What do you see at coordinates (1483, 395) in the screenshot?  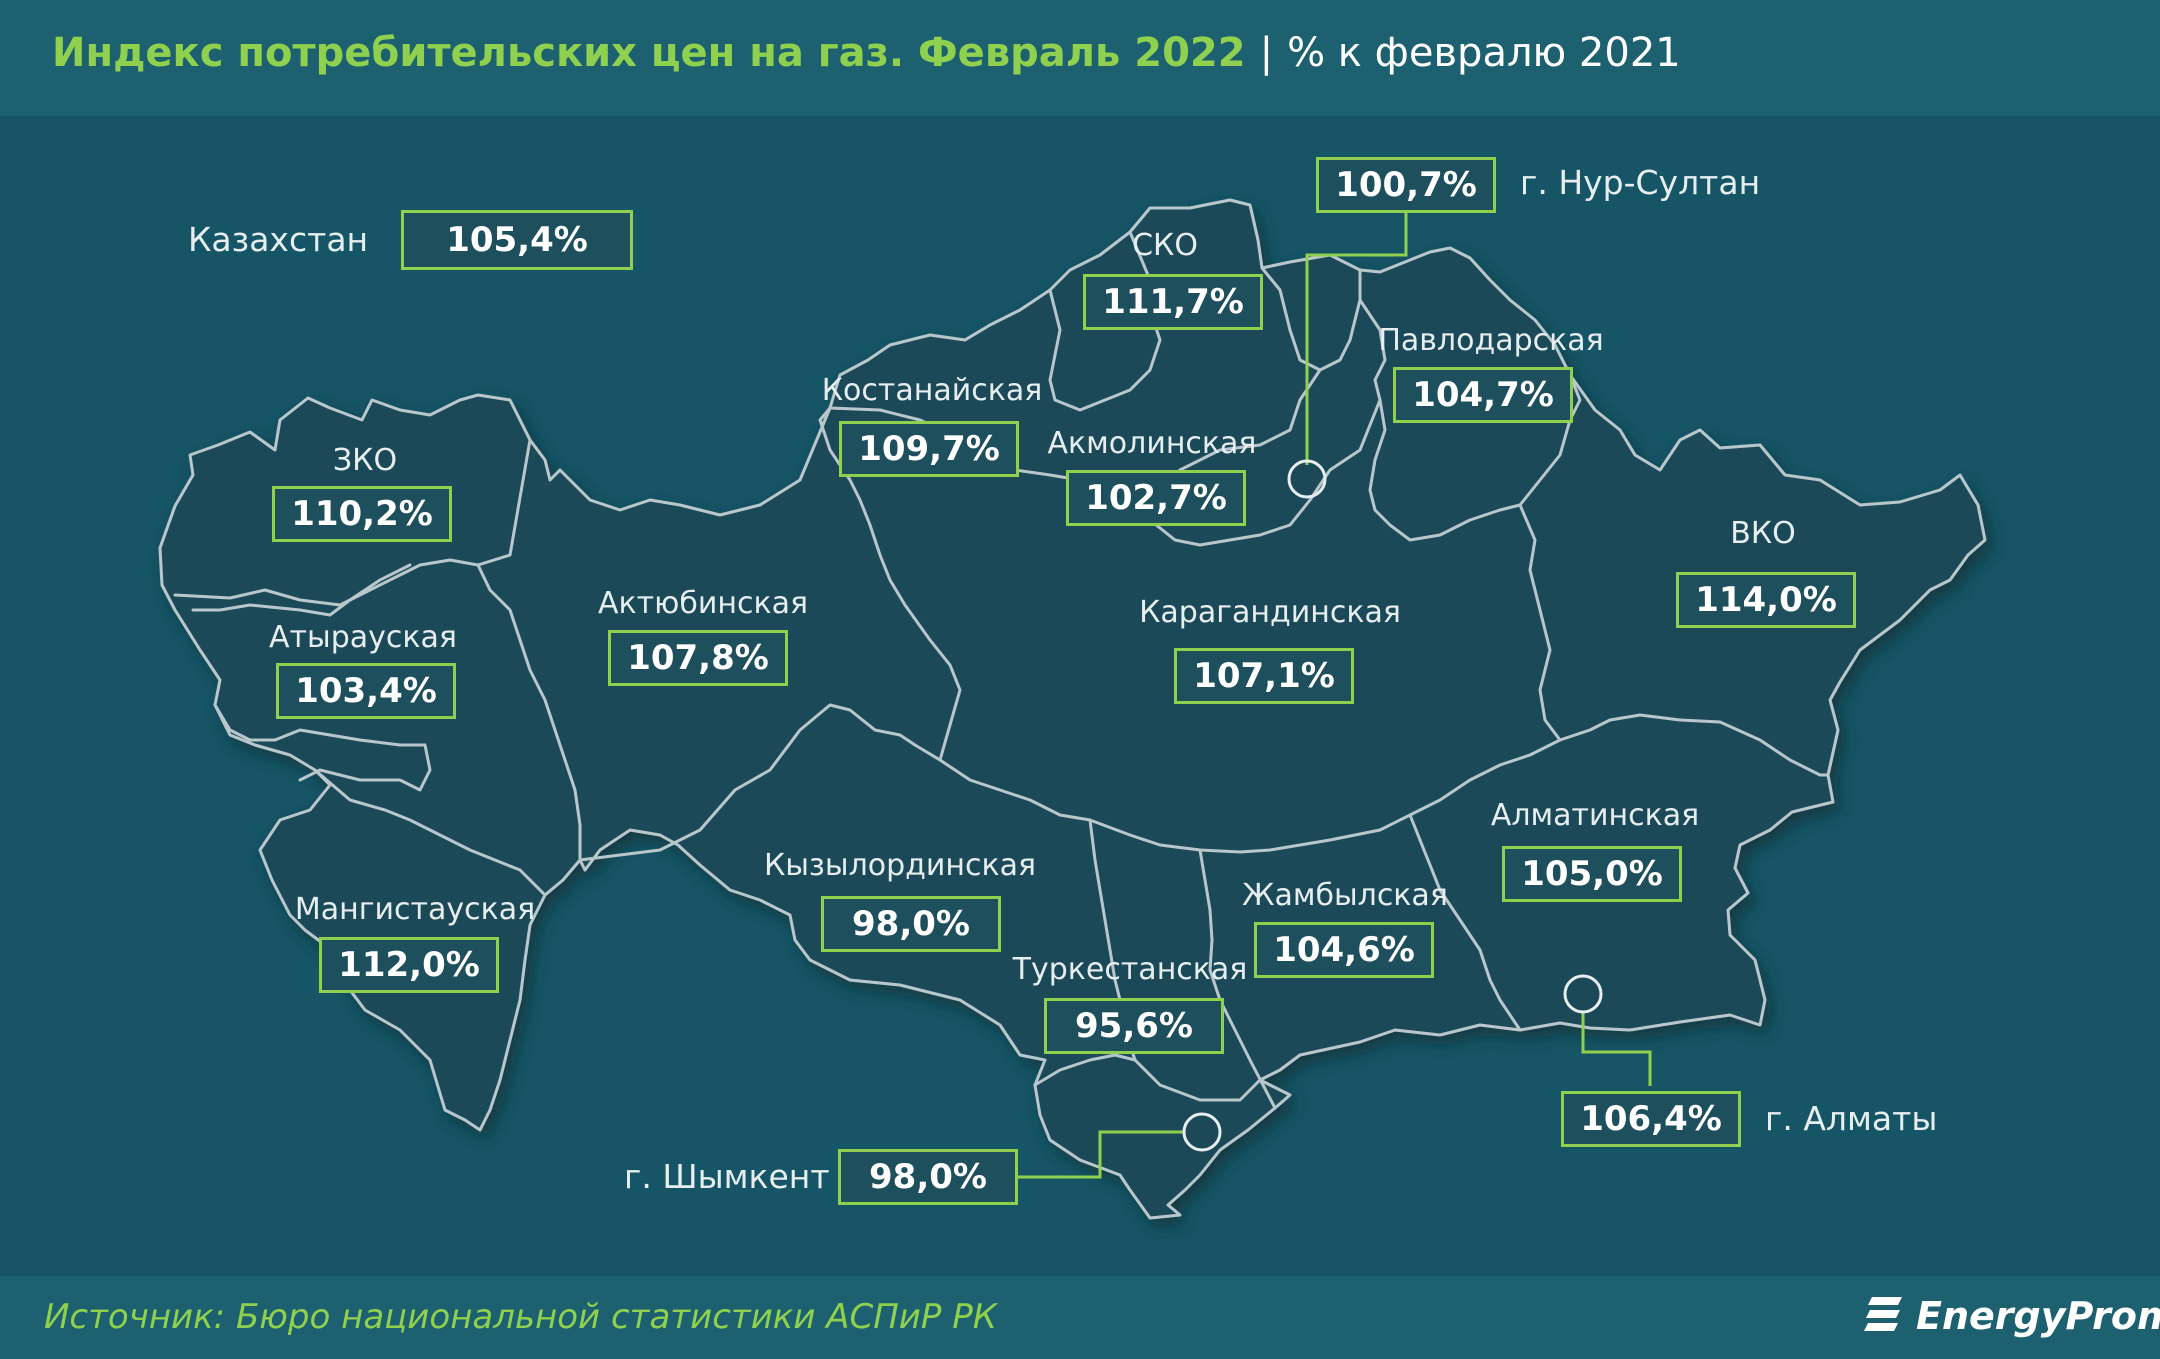 I see `pavlodar-value-box: 104,7%` at bounding box center [1483, 395].